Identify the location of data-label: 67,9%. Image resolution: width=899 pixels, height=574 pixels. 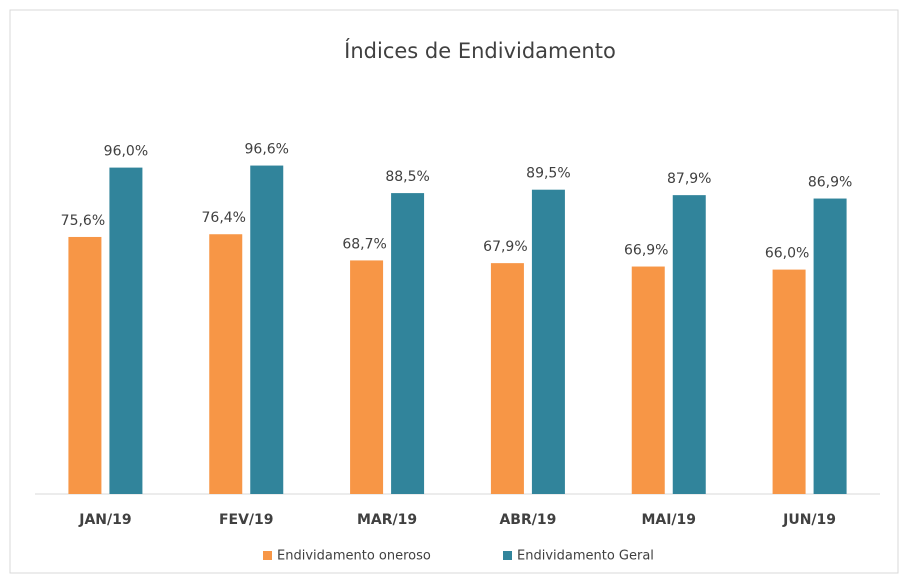
(505, 247).